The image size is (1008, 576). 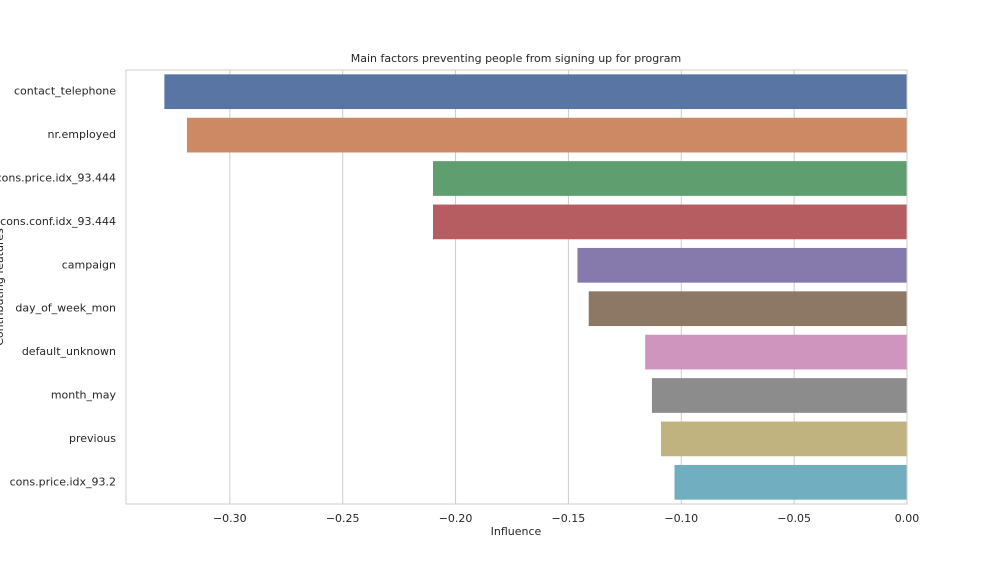 I want to click on y-tick-label: cons.price.idx_93.2, so click(x=63, y=481).